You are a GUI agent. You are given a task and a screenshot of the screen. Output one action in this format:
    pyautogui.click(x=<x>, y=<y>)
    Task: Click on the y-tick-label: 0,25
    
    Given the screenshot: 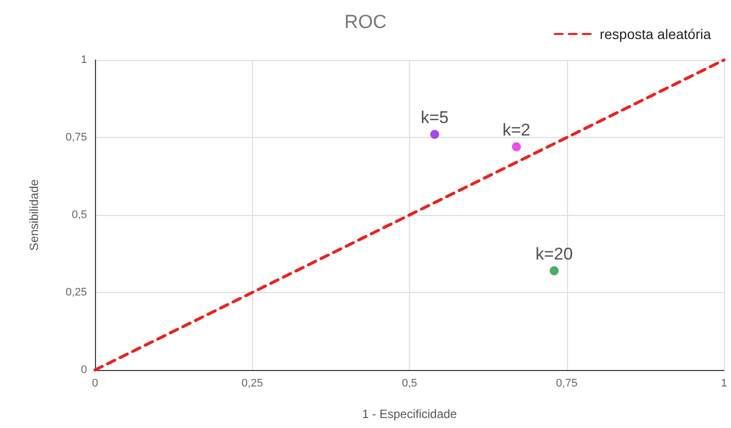 What is the action you would take?
    pyautogui.click(x=76, y=292)
    